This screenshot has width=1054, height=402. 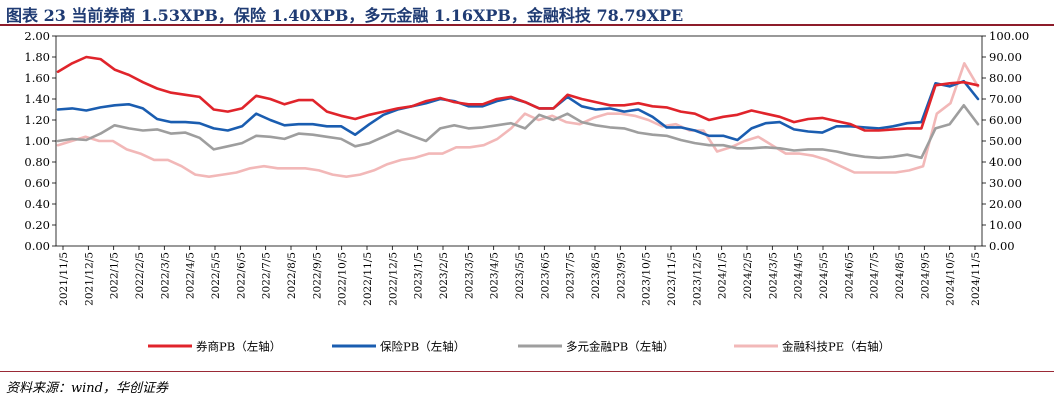 What do you see at coordinates (37, 57) in the screenshot?
I see `y-left-tick-label: 1.80` at bounding box center [37, 57].